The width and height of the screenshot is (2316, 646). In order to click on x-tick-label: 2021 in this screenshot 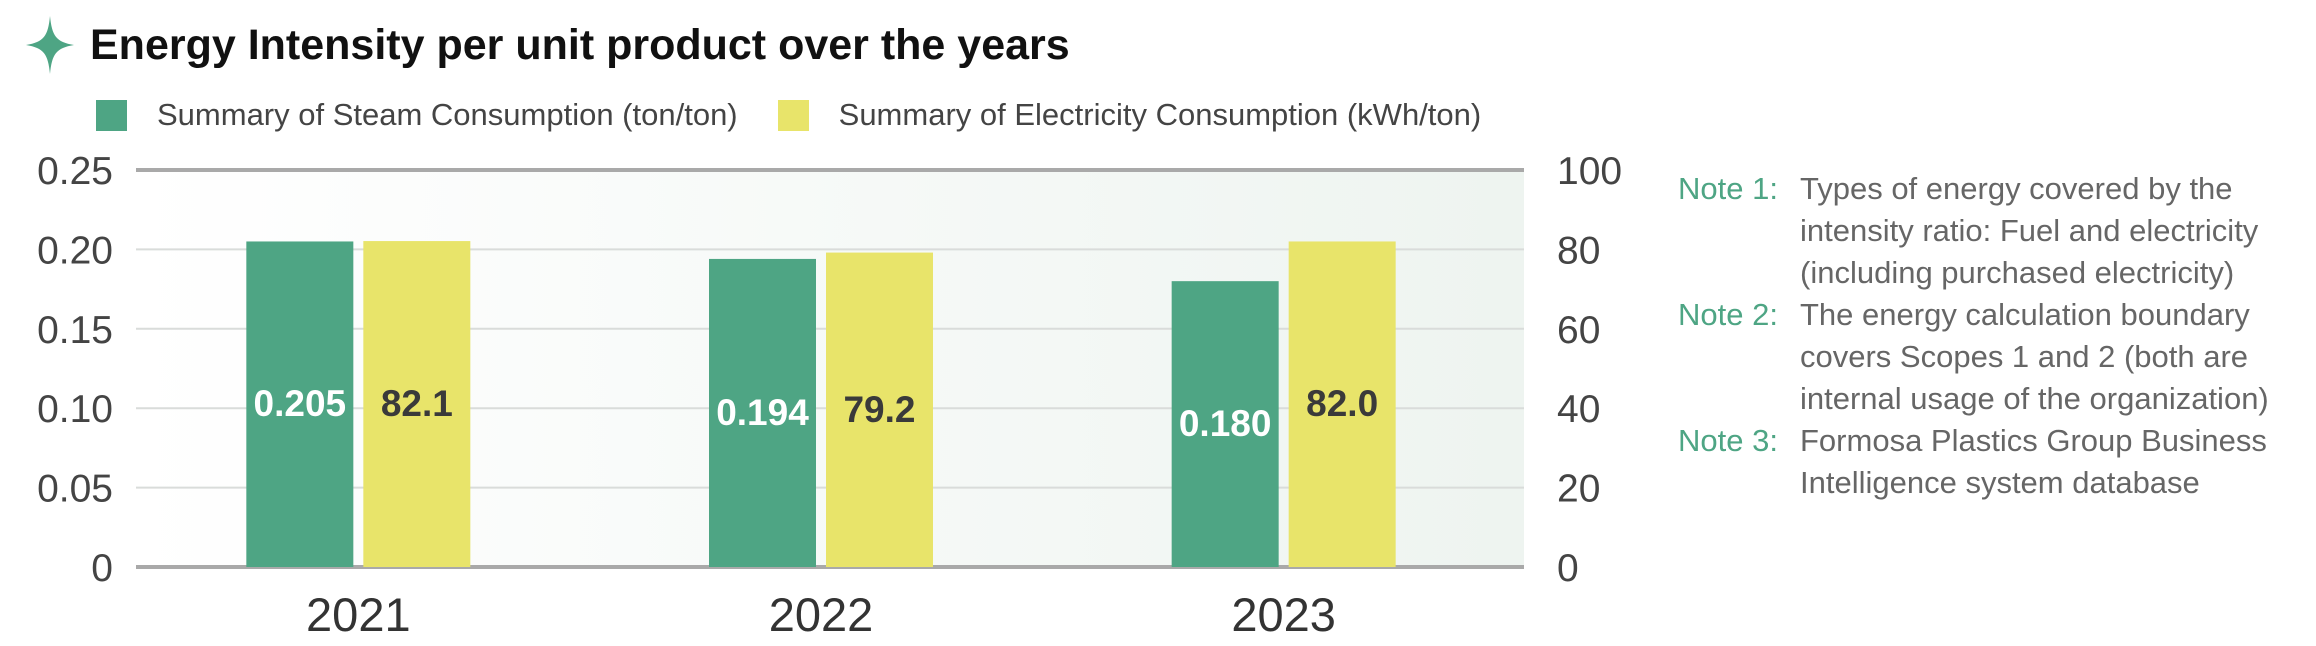, I will do `click(358, 614)`.